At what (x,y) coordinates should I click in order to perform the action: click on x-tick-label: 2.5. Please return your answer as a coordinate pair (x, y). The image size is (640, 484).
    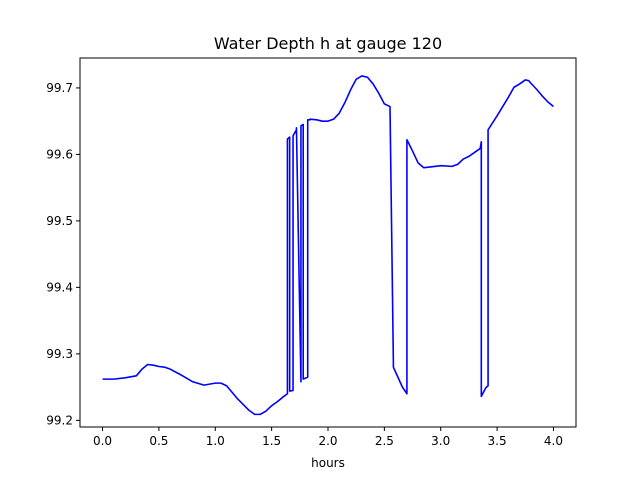
    Looking at the image, I should click on (384, 441).